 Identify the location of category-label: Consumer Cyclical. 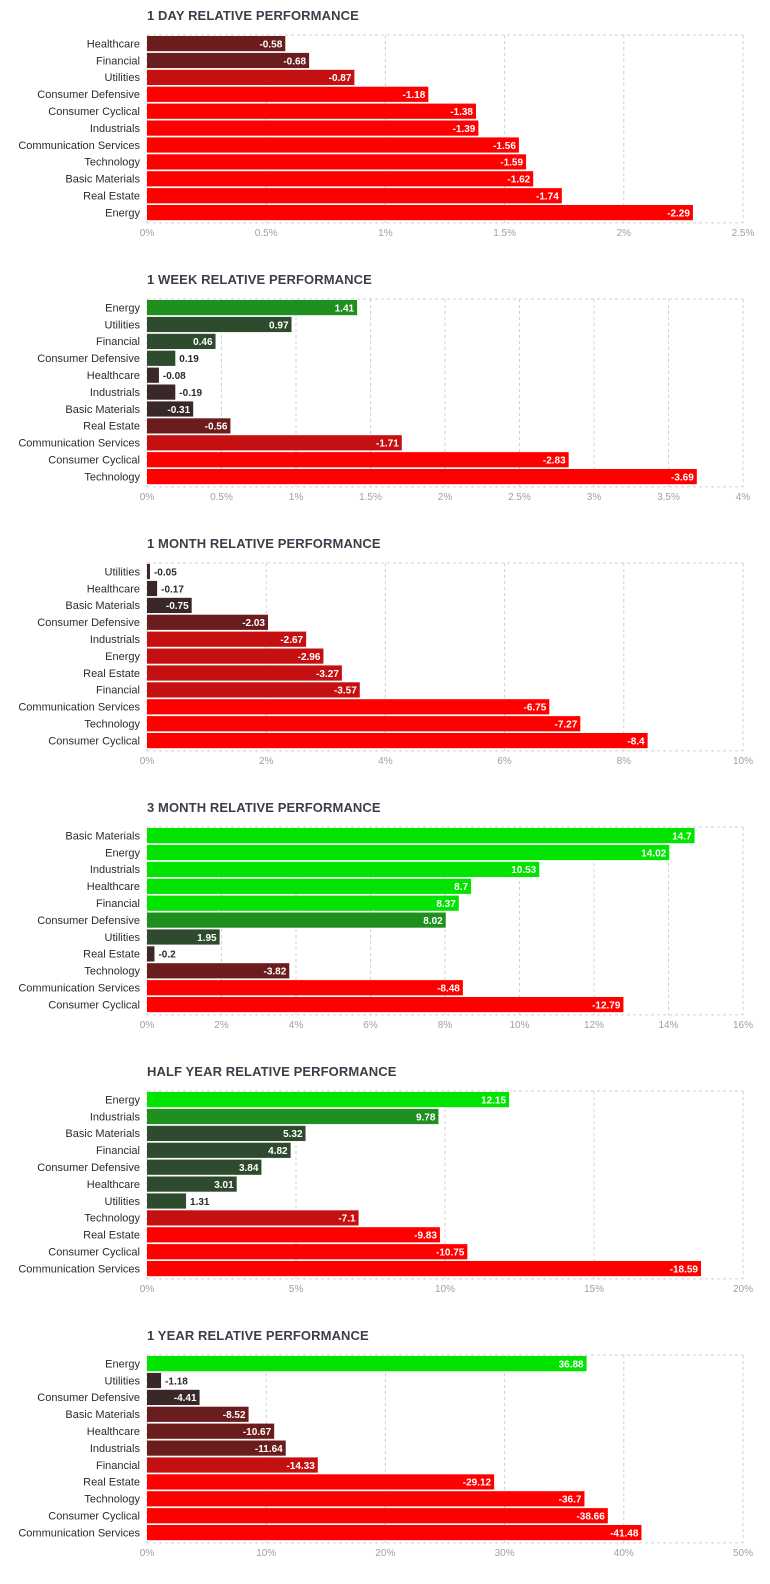
(94, 461).